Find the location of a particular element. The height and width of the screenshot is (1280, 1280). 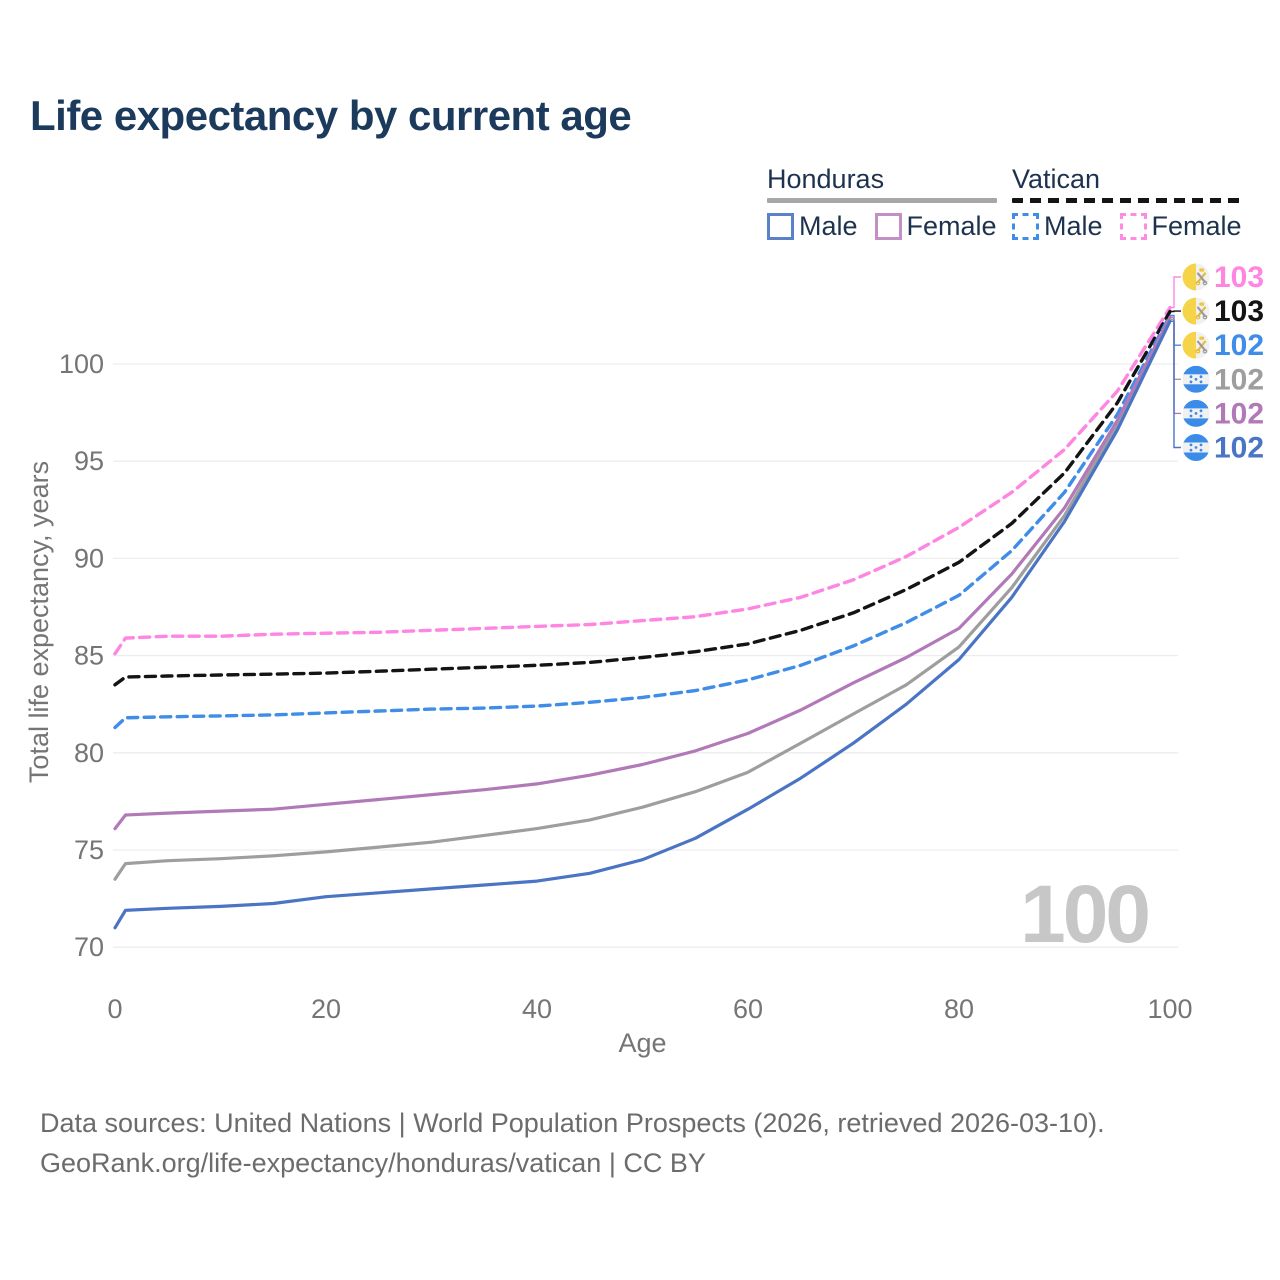

legend-group-honduras: Honduras Male Female is located at coordinates (882, 203).